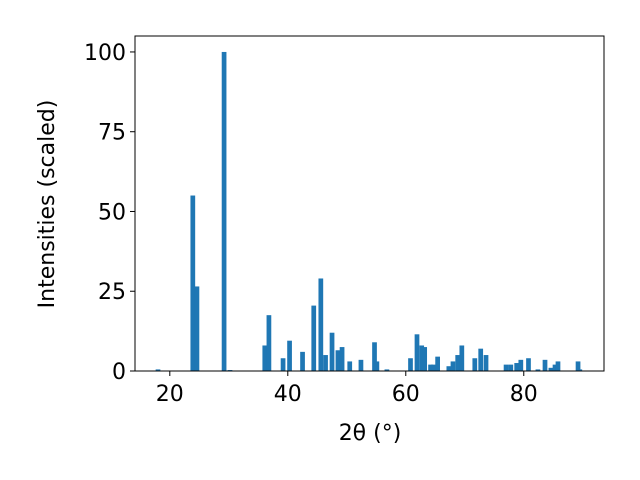  Describe the element at coordinates (288, 394) in the screenshot. I see `x-tick-label: 40` at that location.